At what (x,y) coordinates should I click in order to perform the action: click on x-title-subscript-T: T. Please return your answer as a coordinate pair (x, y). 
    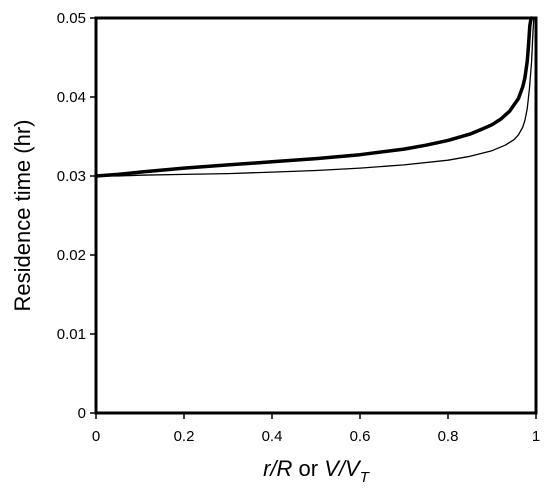
    Looking at the image, I should click on (365, 477).